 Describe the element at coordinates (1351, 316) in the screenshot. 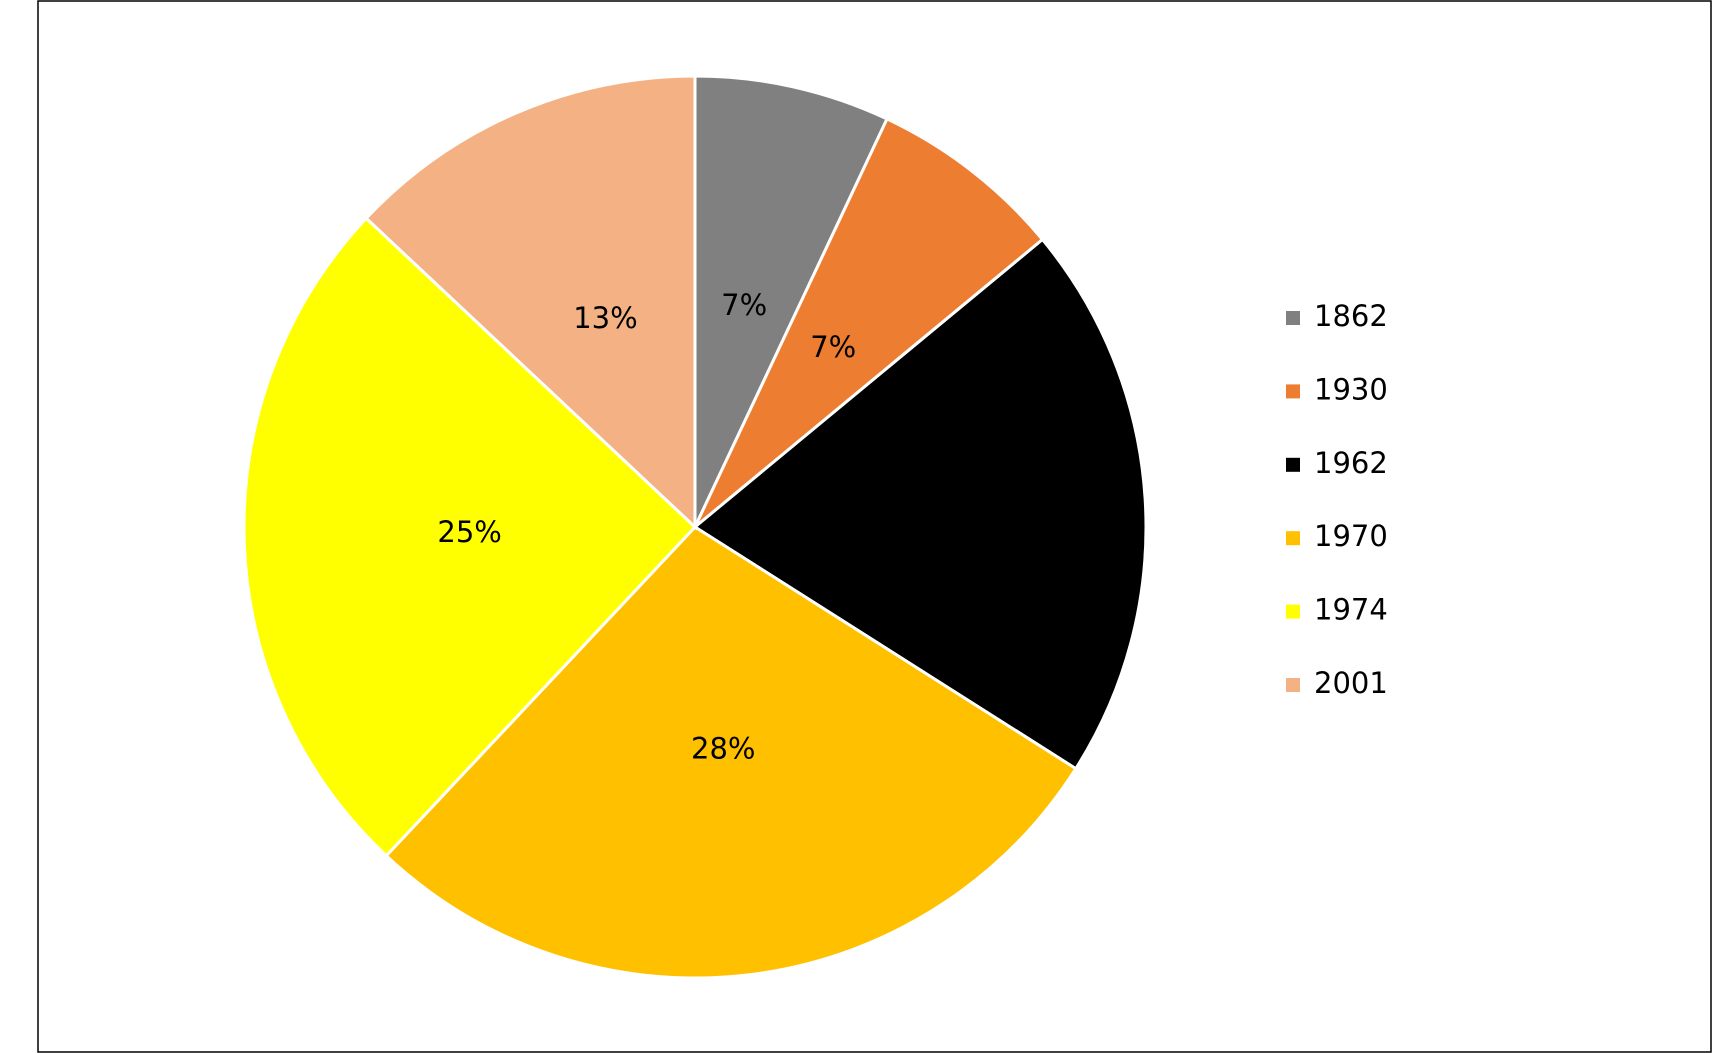

I see `legend-label: 1862` at that location.